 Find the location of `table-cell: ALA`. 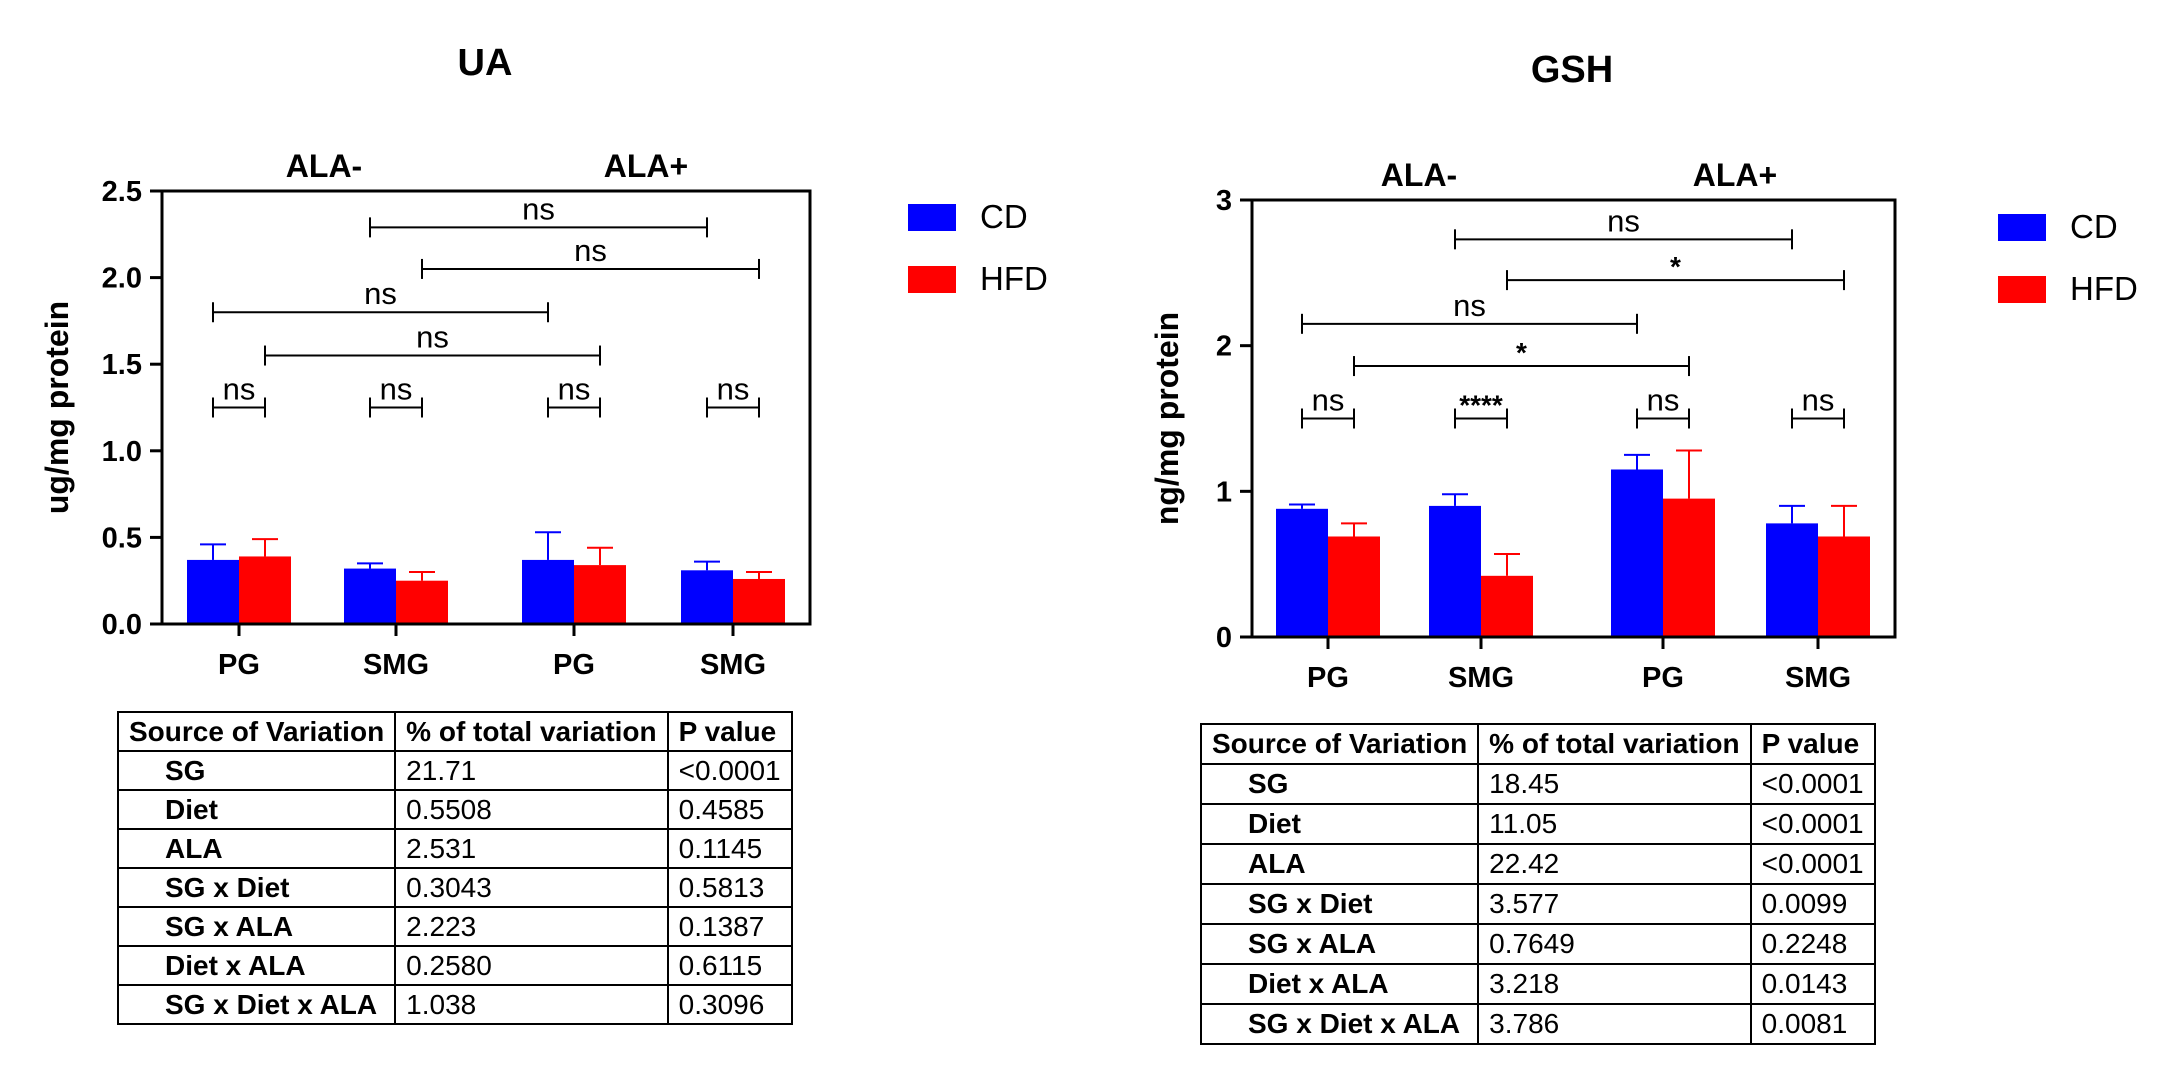

table-cell: ALA is located at coordinates (256, 848).